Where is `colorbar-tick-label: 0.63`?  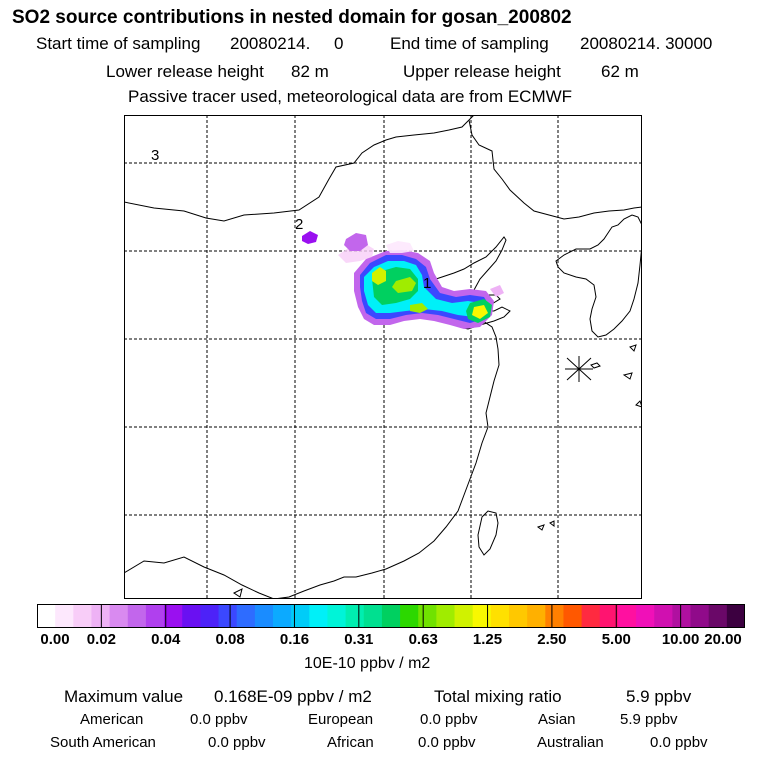
colorbar-tick-label: 0.63 is located at coordinates (423, 639).